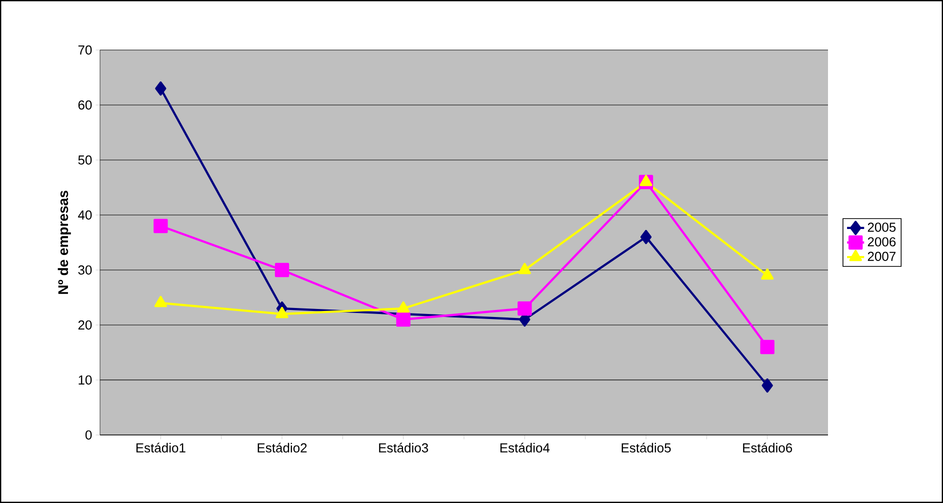 This screenshot has height=503, width=943. What do you see at coordinates (882, 241) in the screenshot?
I see `legend-label: 2006` at bounding box center [882, 241].